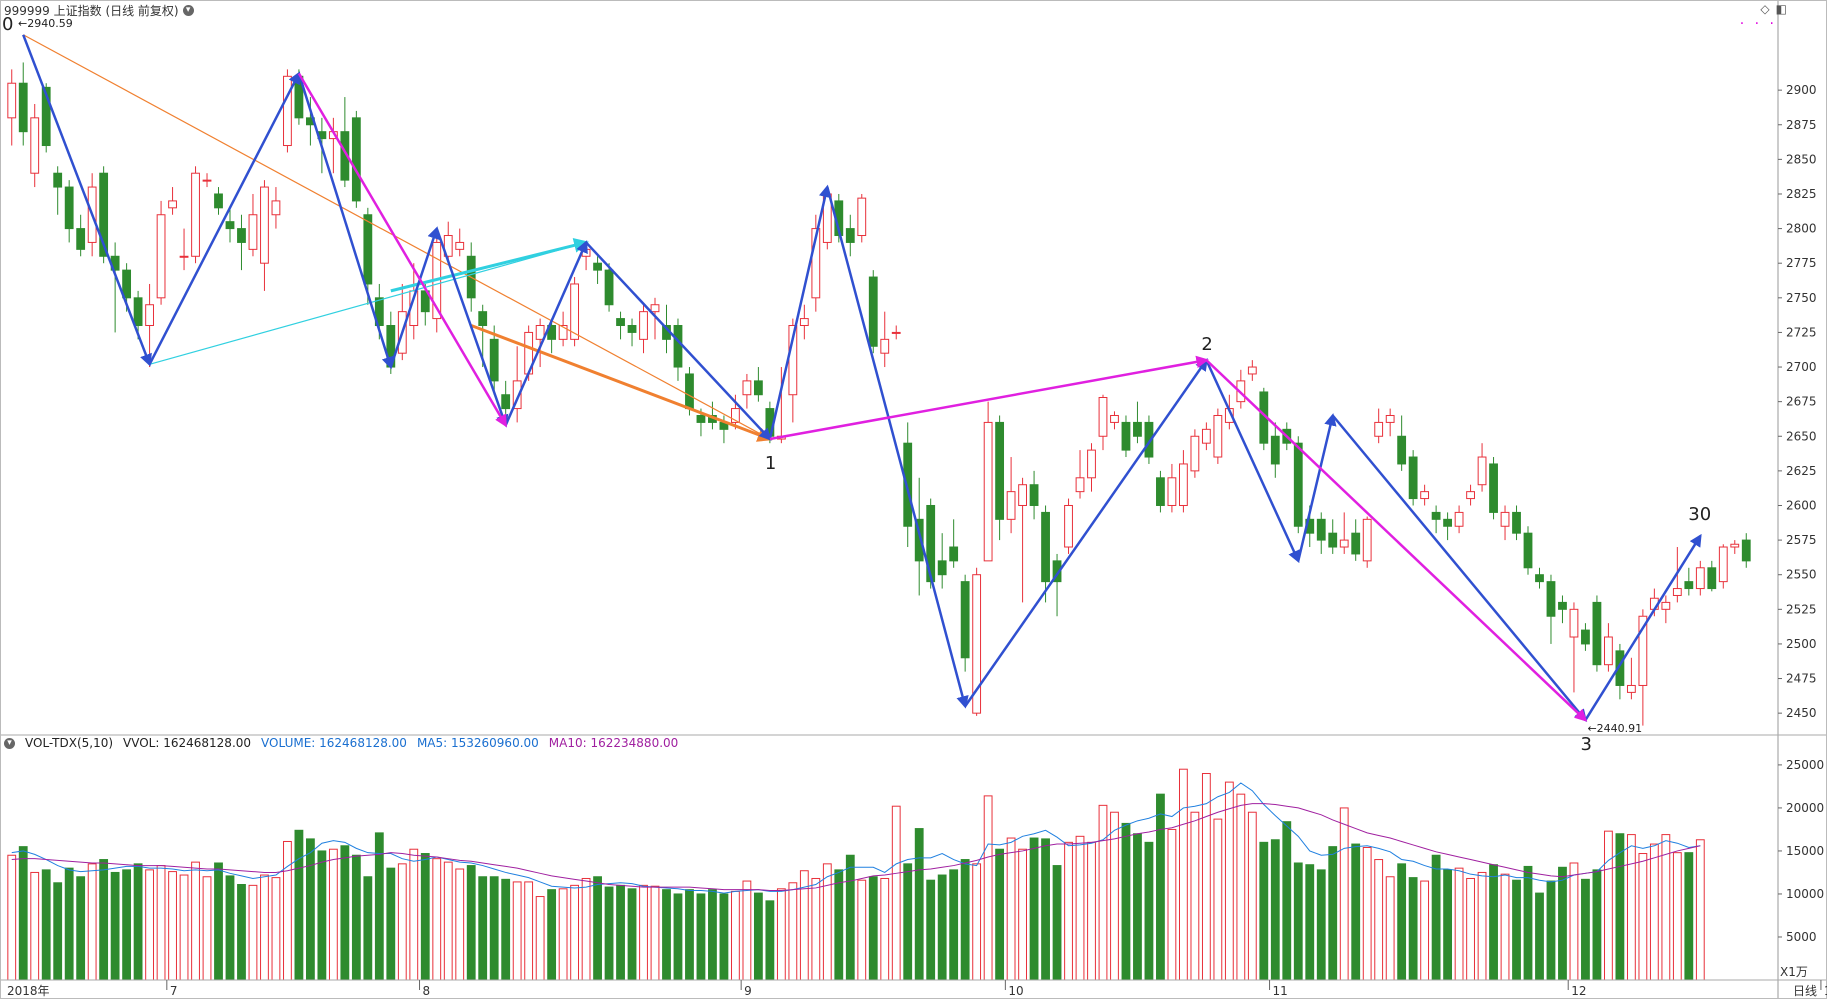  What do you see at coordinates (1794, 972) in the screenshot?
I see `volume-unit-label: X1万` at bounding box center [1794, 972].